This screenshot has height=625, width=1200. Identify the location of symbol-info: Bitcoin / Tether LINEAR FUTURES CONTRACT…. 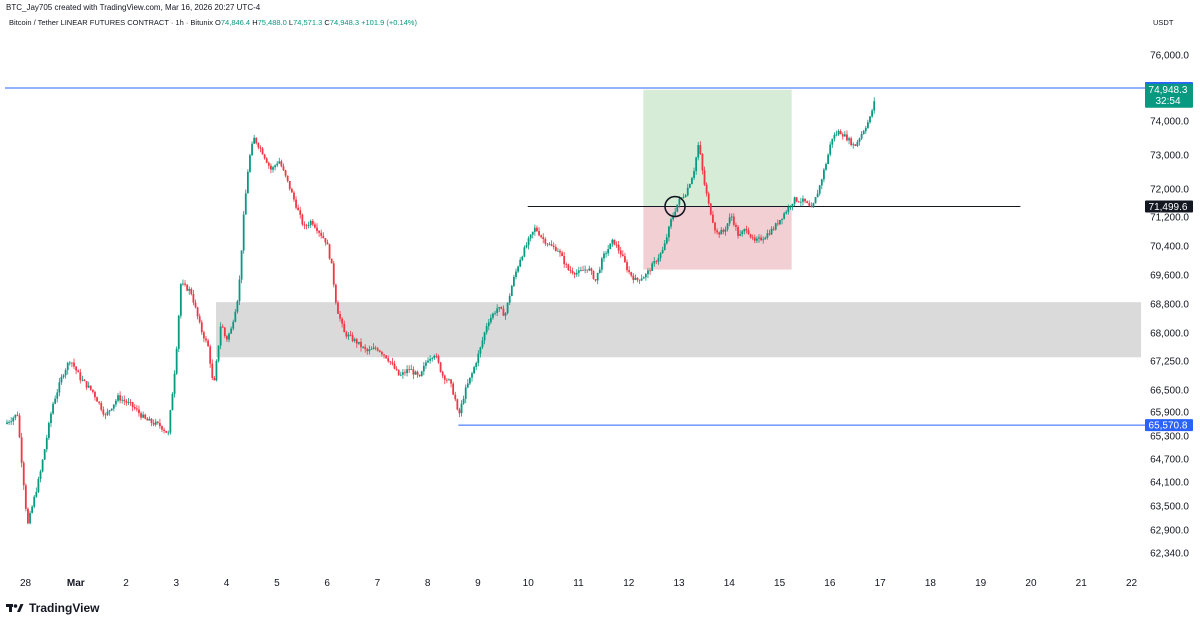
(213, 22).